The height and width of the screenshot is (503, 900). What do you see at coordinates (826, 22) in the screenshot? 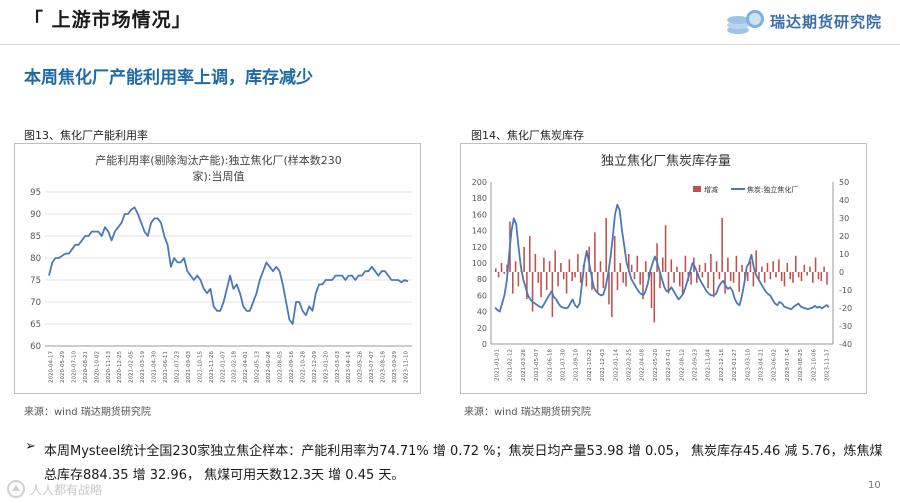
I see `logo-text: 瑞达期货研究院` at bounding box center [826, 22].